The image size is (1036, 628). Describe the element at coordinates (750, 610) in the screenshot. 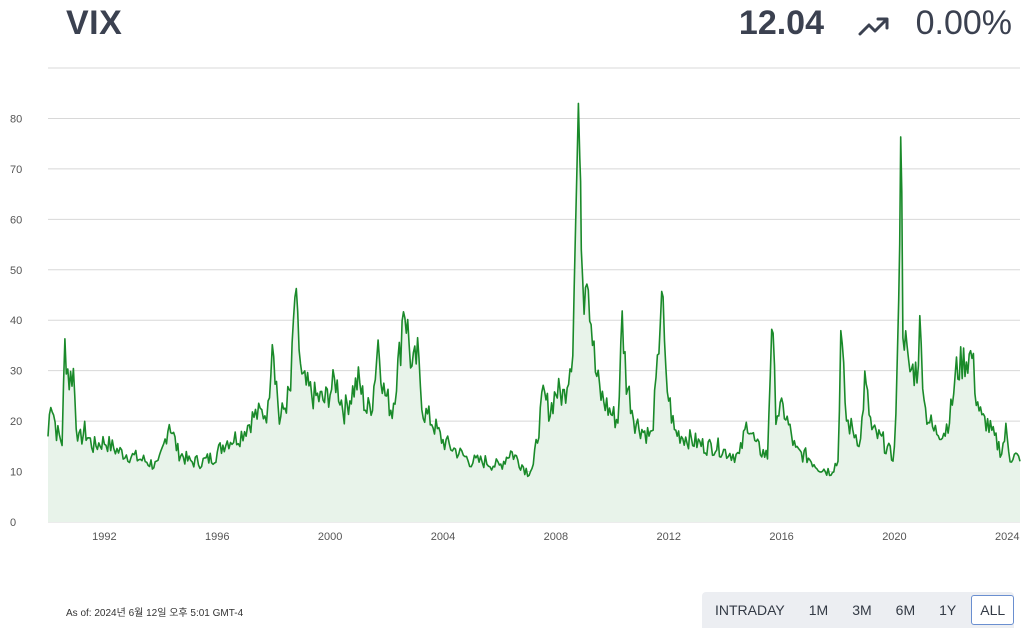

I see `range-button-intraday: INTRADAY` at that location.